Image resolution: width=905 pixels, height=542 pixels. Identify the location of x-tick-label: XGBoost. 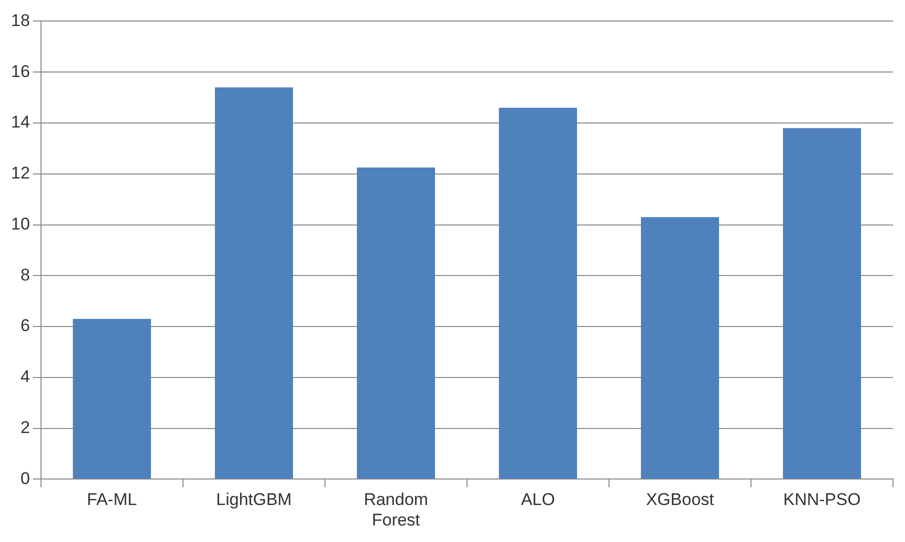
(680, 500).